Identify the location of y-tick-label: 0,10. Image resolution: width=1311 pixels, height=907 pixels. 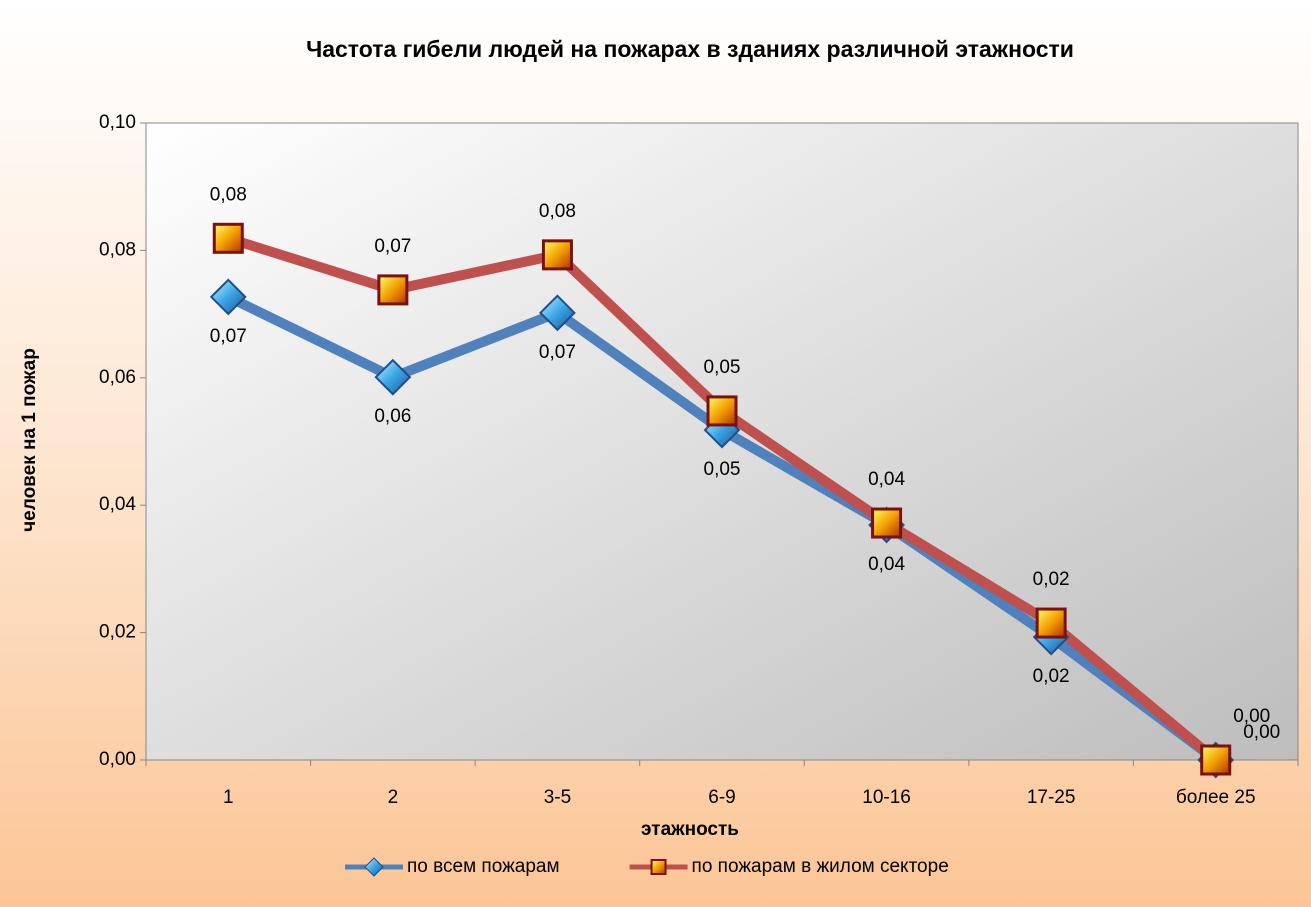
(117, 122).